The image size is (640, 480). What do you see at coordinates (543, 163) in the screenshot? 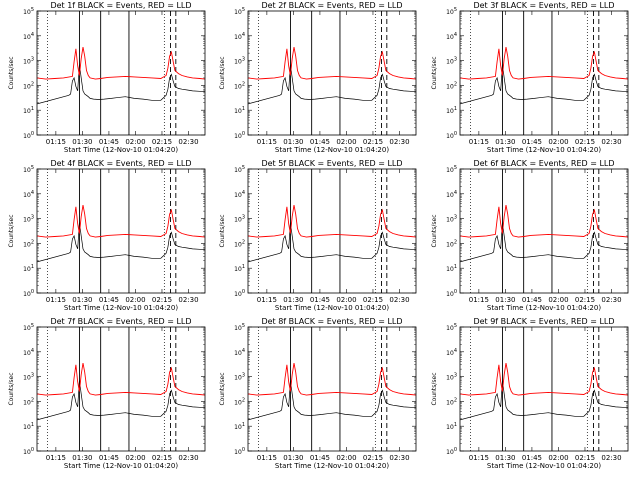
I see `panel-title: Det 6f BLACK = Events, RED = LLD` at bounding box center [543, 163].